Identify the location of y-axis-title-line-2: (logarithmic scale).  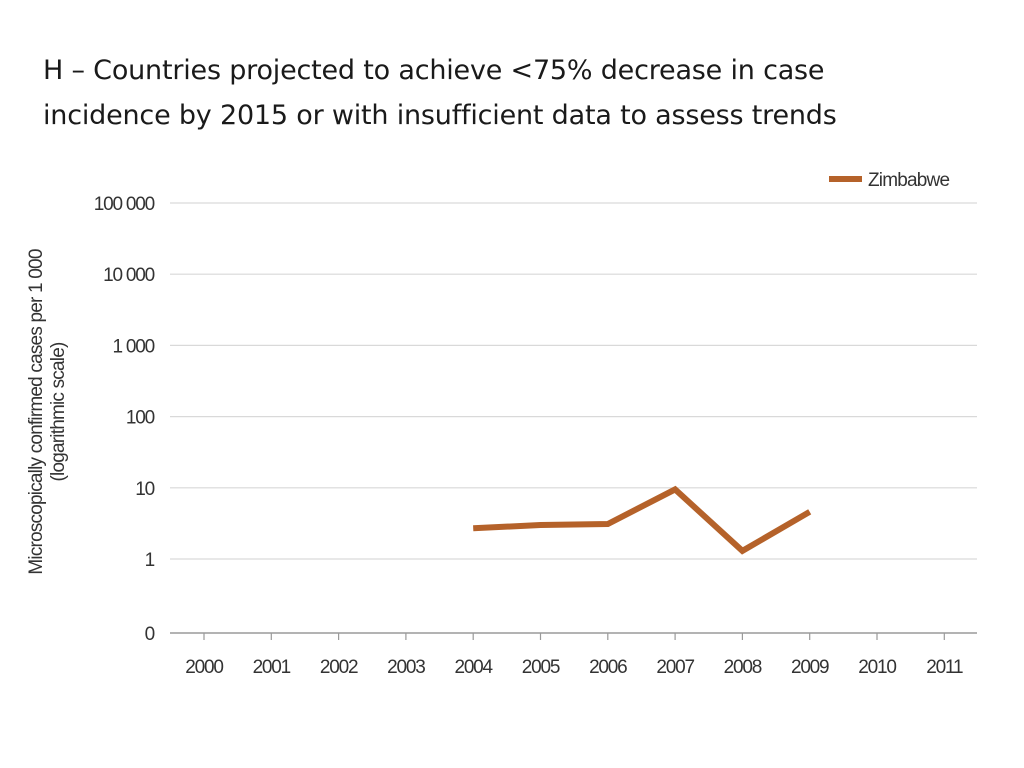
(58, 411).